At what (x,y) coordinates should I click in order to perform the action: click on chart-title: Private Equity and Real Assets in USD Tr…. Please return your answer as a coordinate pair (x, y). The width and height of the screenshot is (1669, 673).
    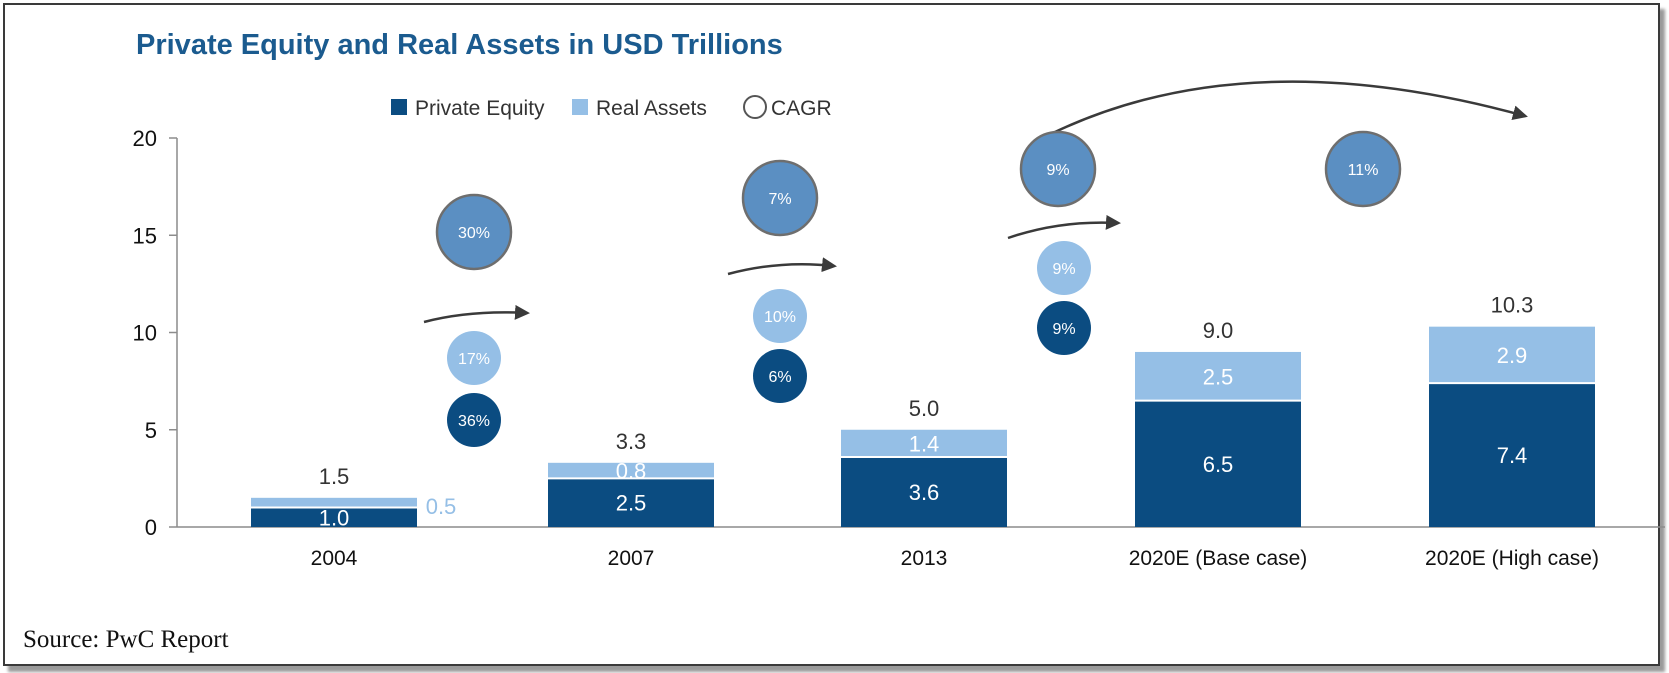
    Looking at the image, I should click on (459, 45).